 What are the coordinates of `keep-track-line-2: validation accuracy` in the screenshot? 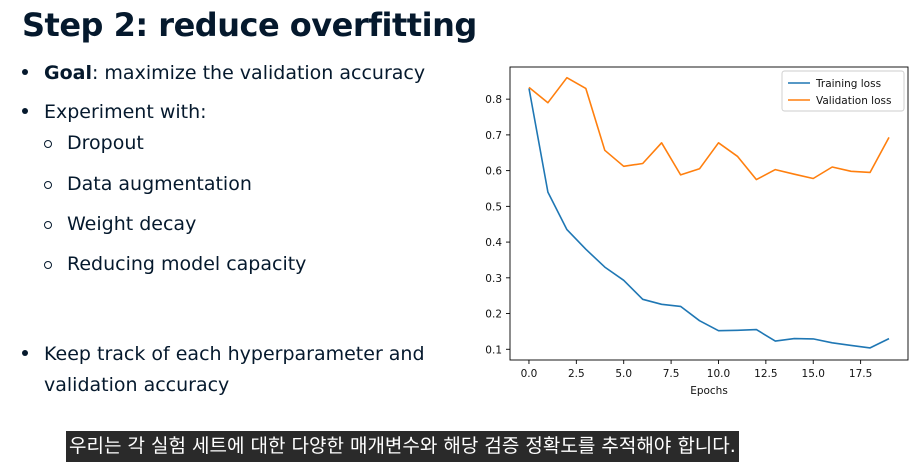 It's located at (137, 385).